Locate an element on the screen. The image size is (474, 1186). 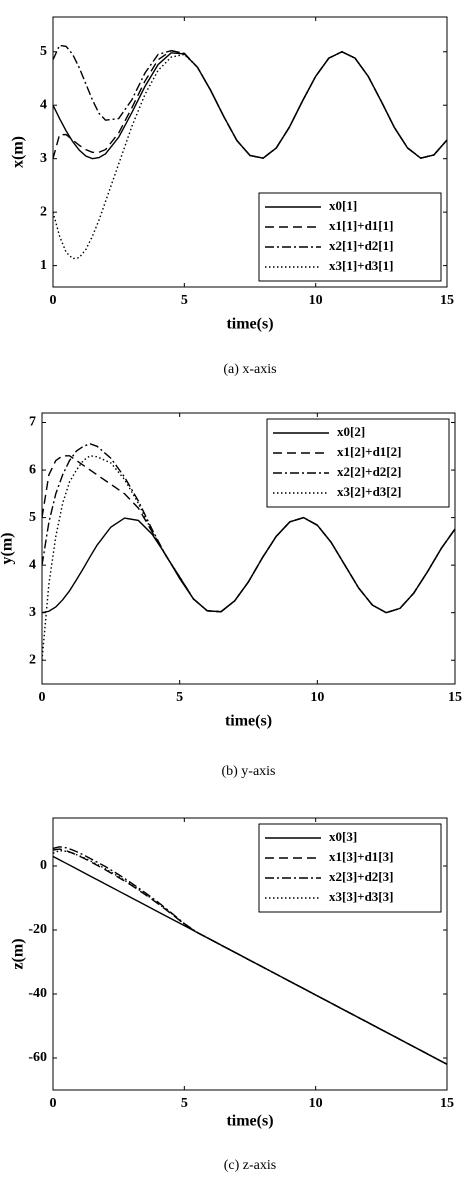
y-tick-label: -60 is located at coordinates (37, 1057).